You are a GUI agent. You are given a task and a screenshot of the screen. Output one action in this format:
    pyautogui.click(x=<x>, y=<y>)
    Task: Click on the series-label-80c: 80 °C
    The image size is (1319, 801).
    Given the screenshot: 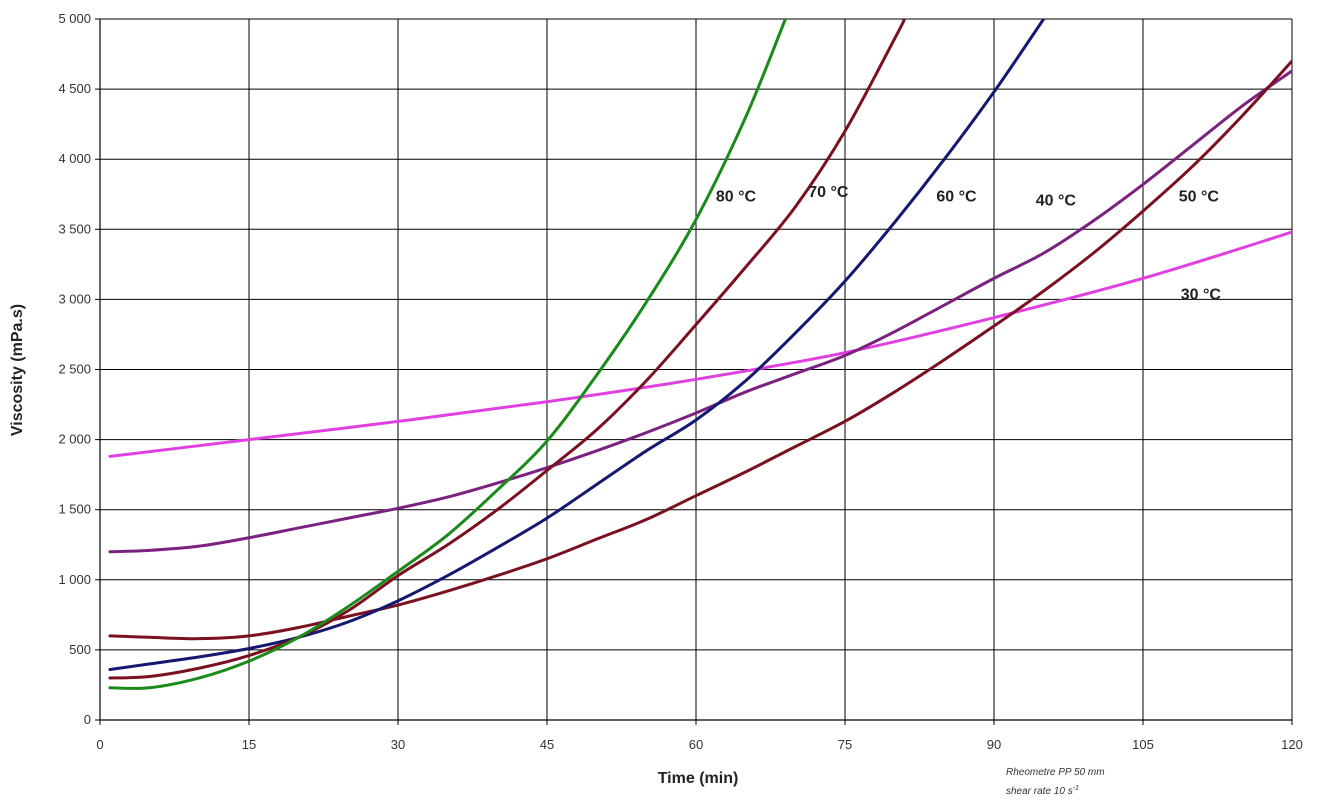 What is the action you would take?
    pyautogui.click(x=736, y=196)
    